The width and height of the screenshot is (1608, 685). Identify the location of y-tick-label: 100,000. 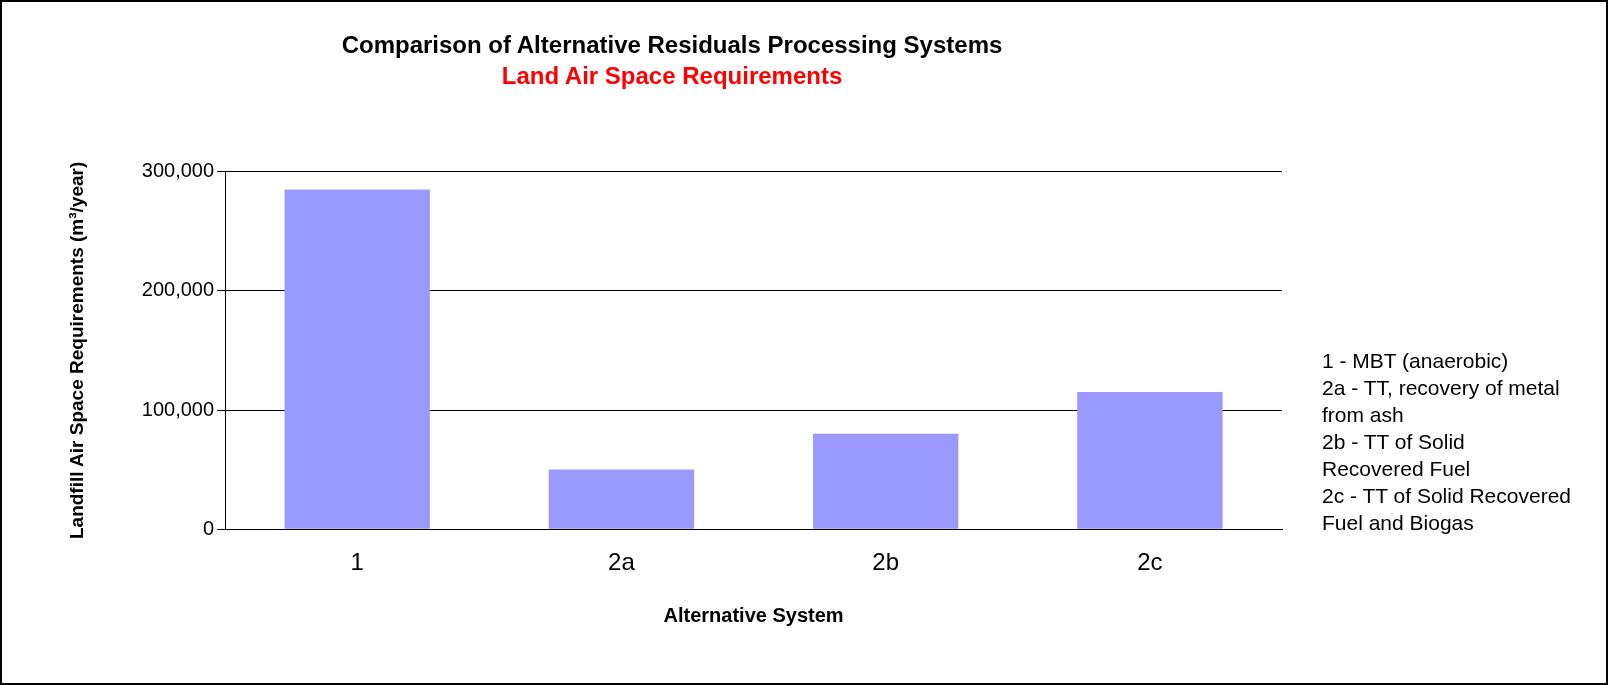
(178, 408).